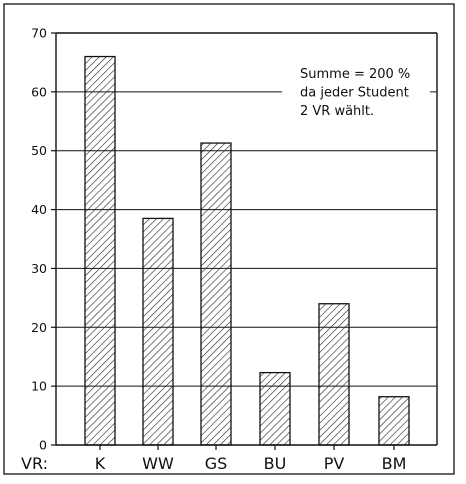  I want to click on annotation-line: Summe = 200 %, so click(355, 74).